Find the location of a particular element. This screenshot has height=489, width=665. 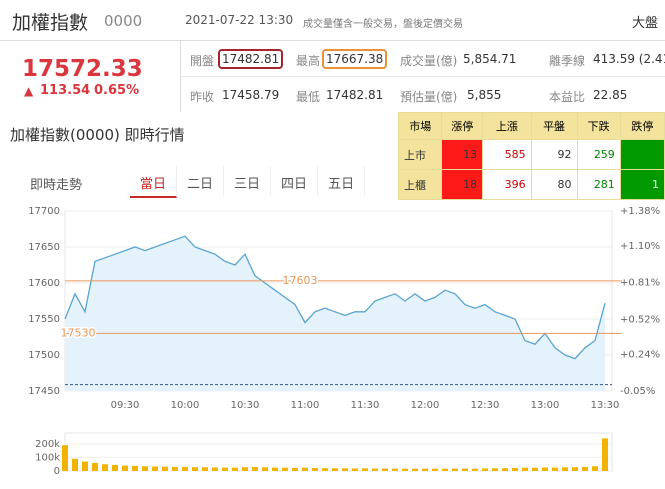

row-divider is located at coordinates (423, 76).